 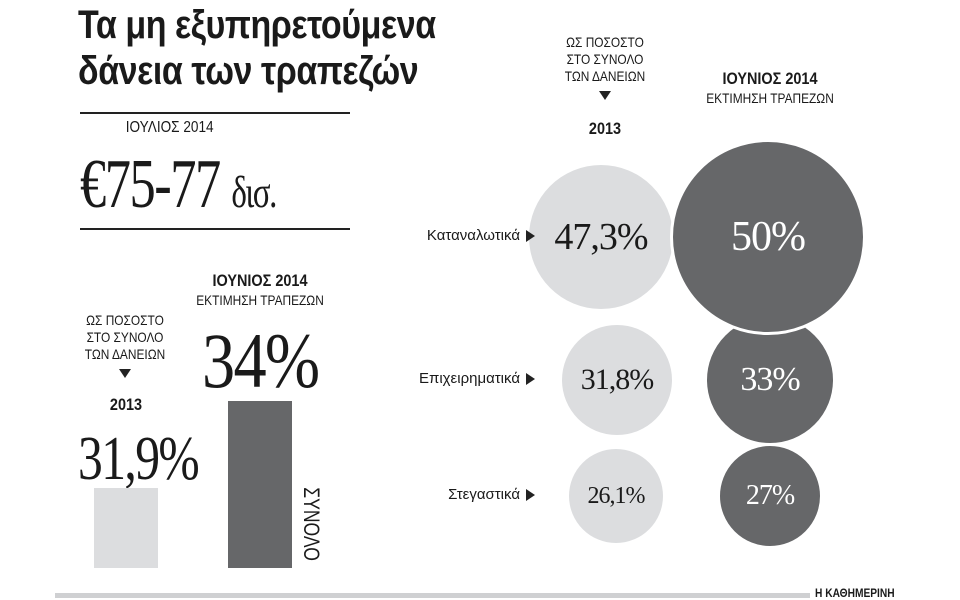 I want to click on bar-2013, so click(x=126, y=528).